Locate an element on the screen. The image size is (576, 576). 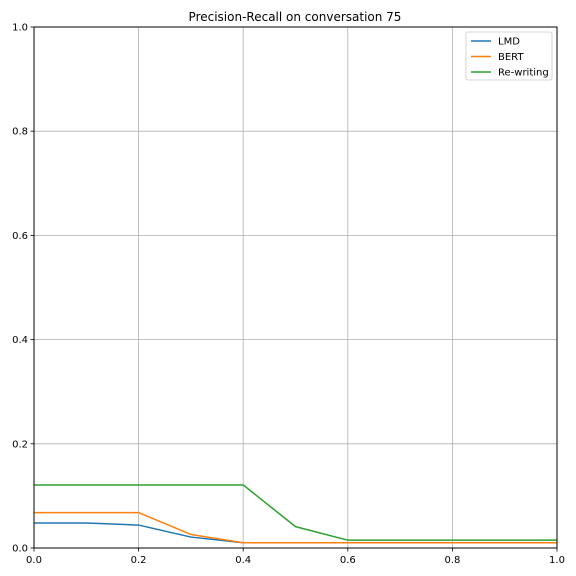
y-tick-label: 0.4 is located at coordinates (20, 340).